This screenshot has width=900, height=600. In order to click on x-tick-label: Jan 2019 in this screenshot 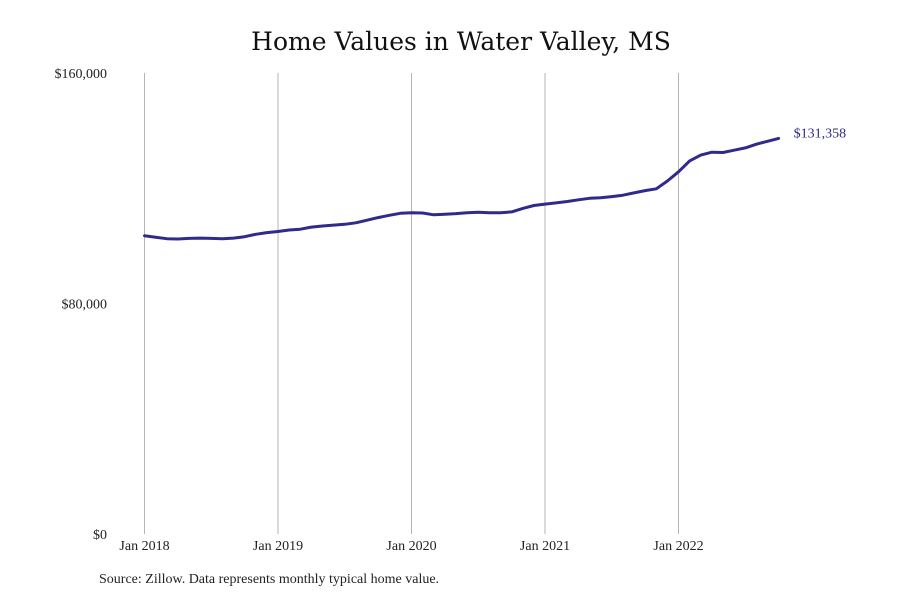, I will do `click(278, 546)`.